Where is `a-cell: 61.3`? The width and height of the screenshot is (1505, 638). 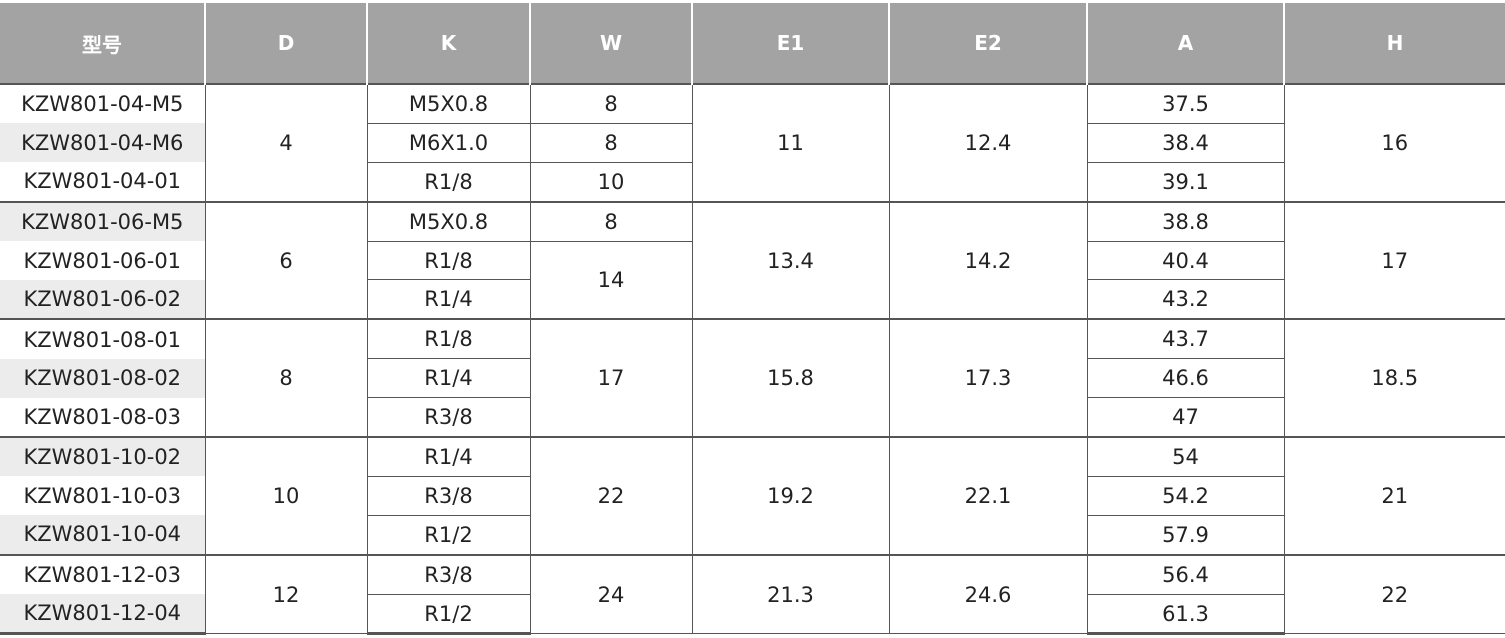 a-cell: 61.3 is located at coordinates (1185, 614).